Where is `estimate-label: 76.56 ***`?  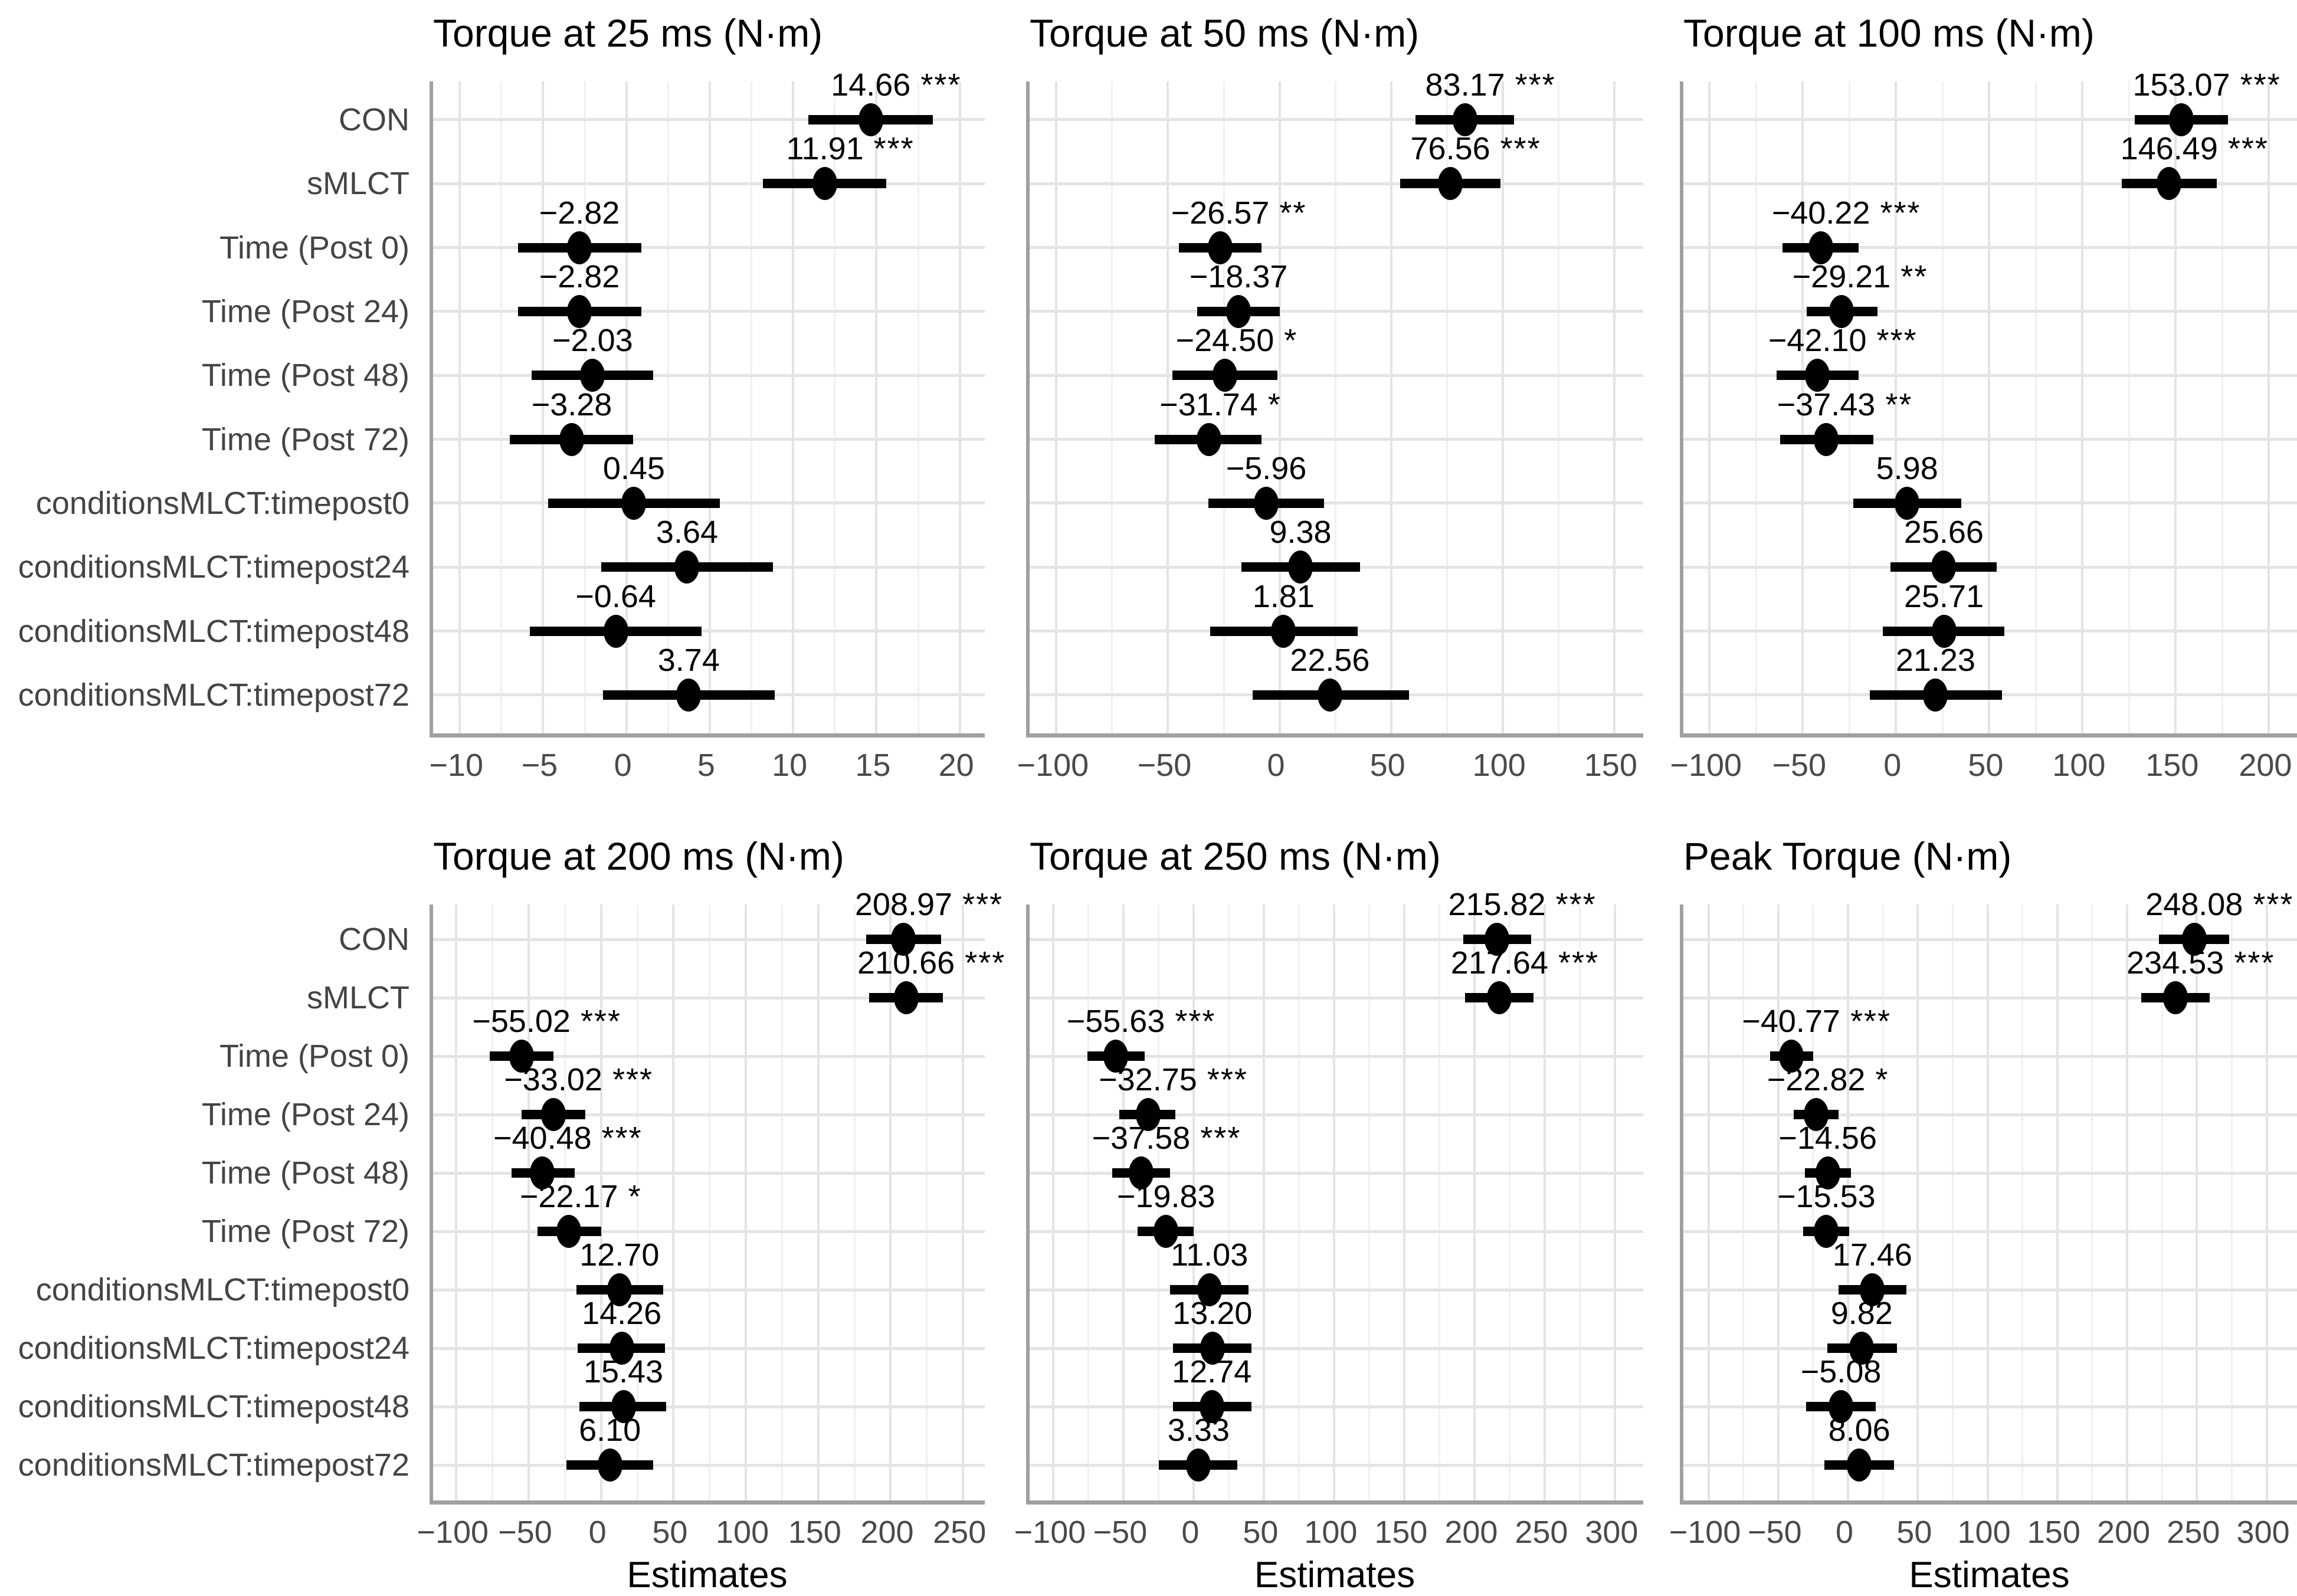
estimate-label: 76.56 *** is located at coordinates (1476, 148).